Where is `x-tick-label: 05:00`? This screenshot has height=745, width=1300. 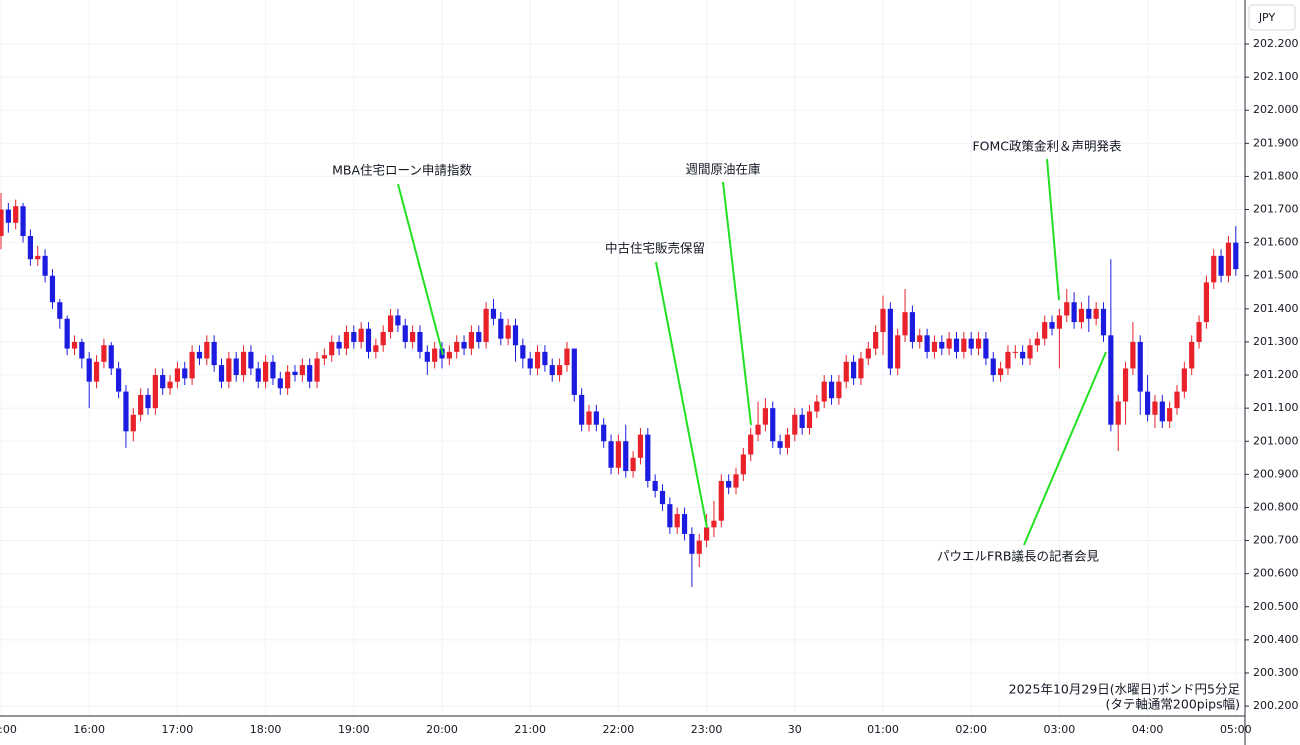
x-tick-label: 05:00 is located at coordinates (1236, 729).